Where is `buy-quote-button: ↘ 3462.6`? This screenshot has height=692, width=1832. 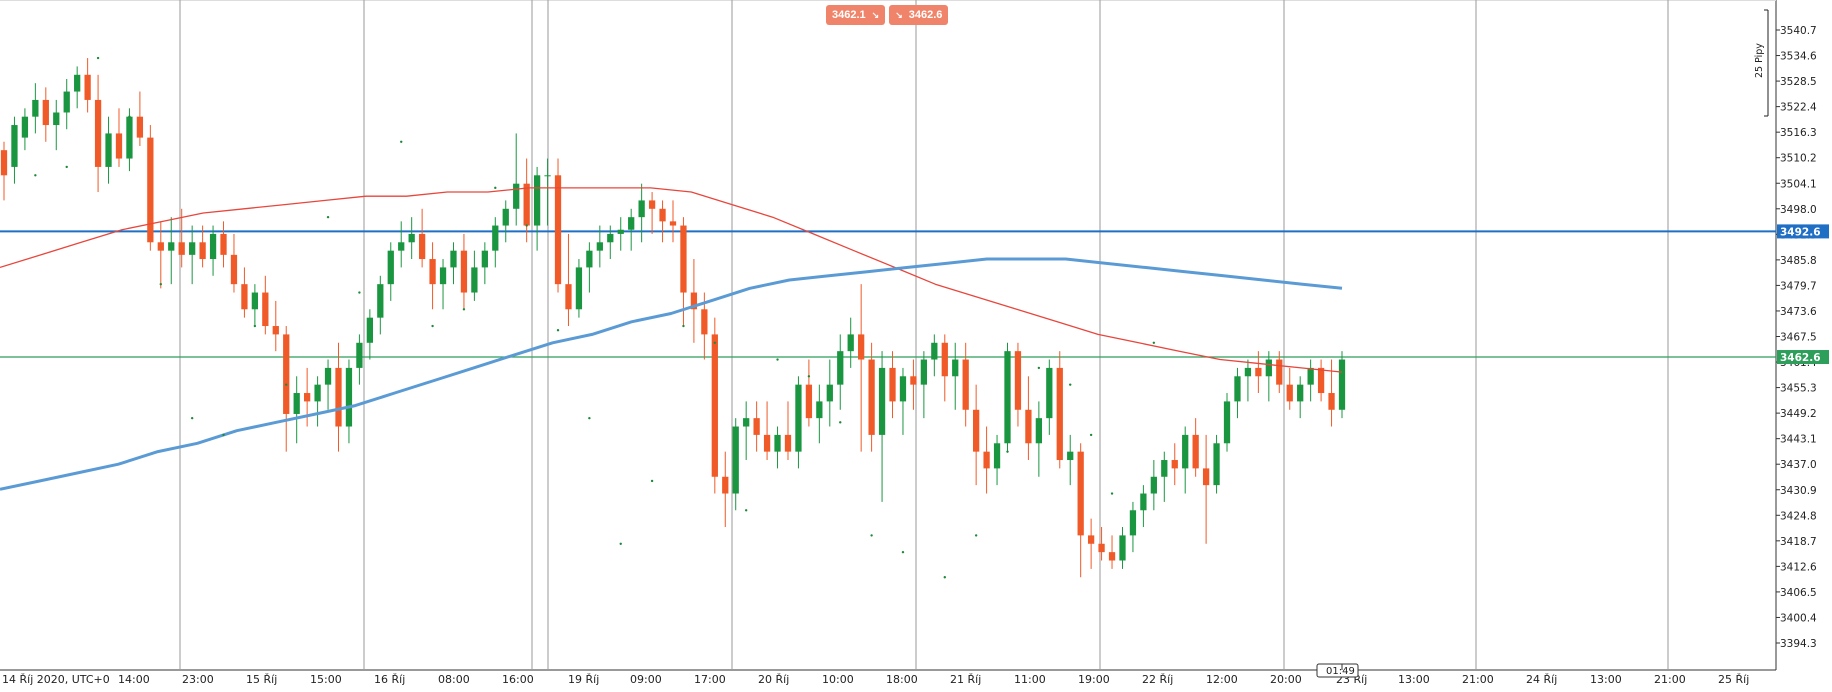
buy-quote-button: ↘ 3462.6 is located at coordinates (919, 15).